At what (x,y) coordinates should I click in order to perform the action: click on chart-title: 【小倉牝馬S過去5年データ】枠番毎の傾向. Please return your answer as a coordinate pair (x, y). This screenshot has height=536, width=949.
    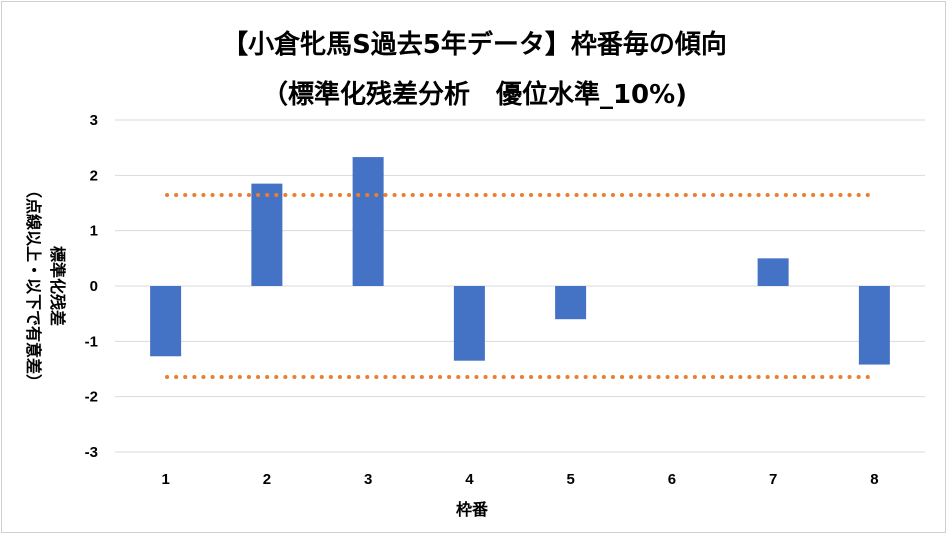
    Looking at the image, I should click on (474, 45).